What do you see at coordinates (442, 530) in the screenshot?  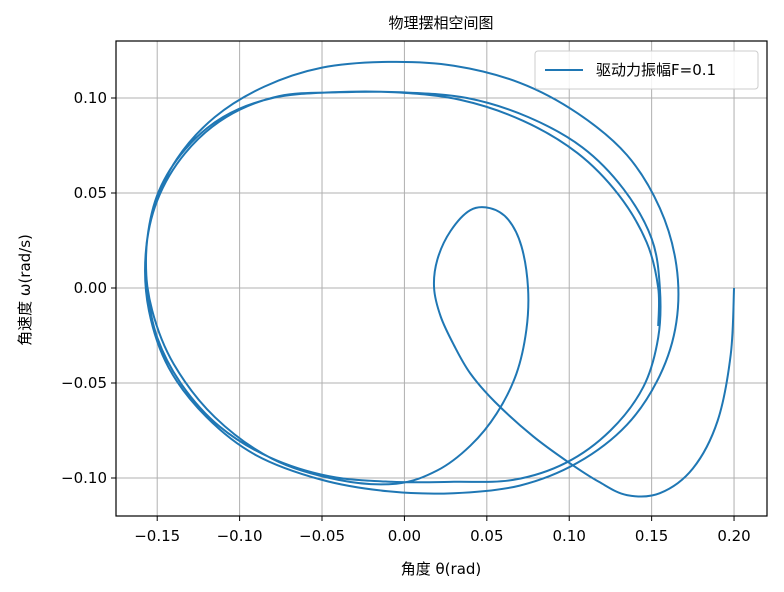 I see `x-axis-ticks: −0.15 −0.10 −0.05 0.00 0.05 0.10 0.15 0.20` at bounding box center [442, 530].